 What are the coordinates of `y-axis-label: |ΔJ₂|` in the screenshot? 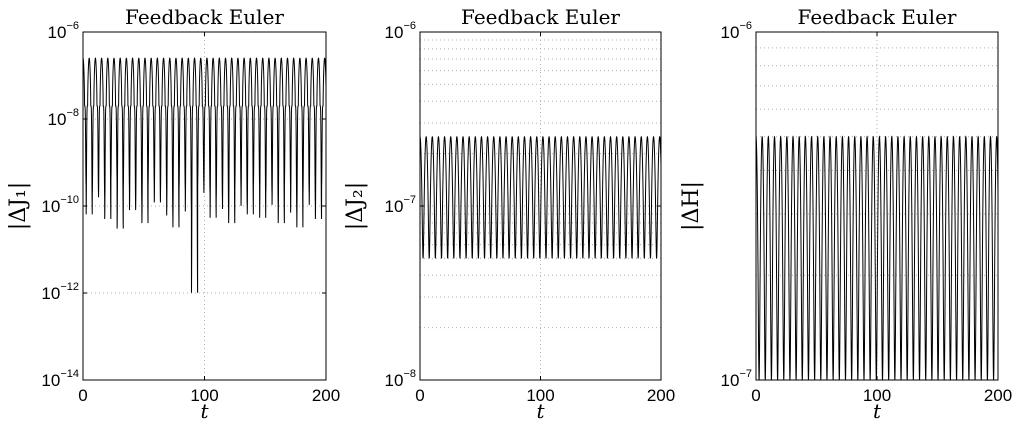 It's located at (355, 206).